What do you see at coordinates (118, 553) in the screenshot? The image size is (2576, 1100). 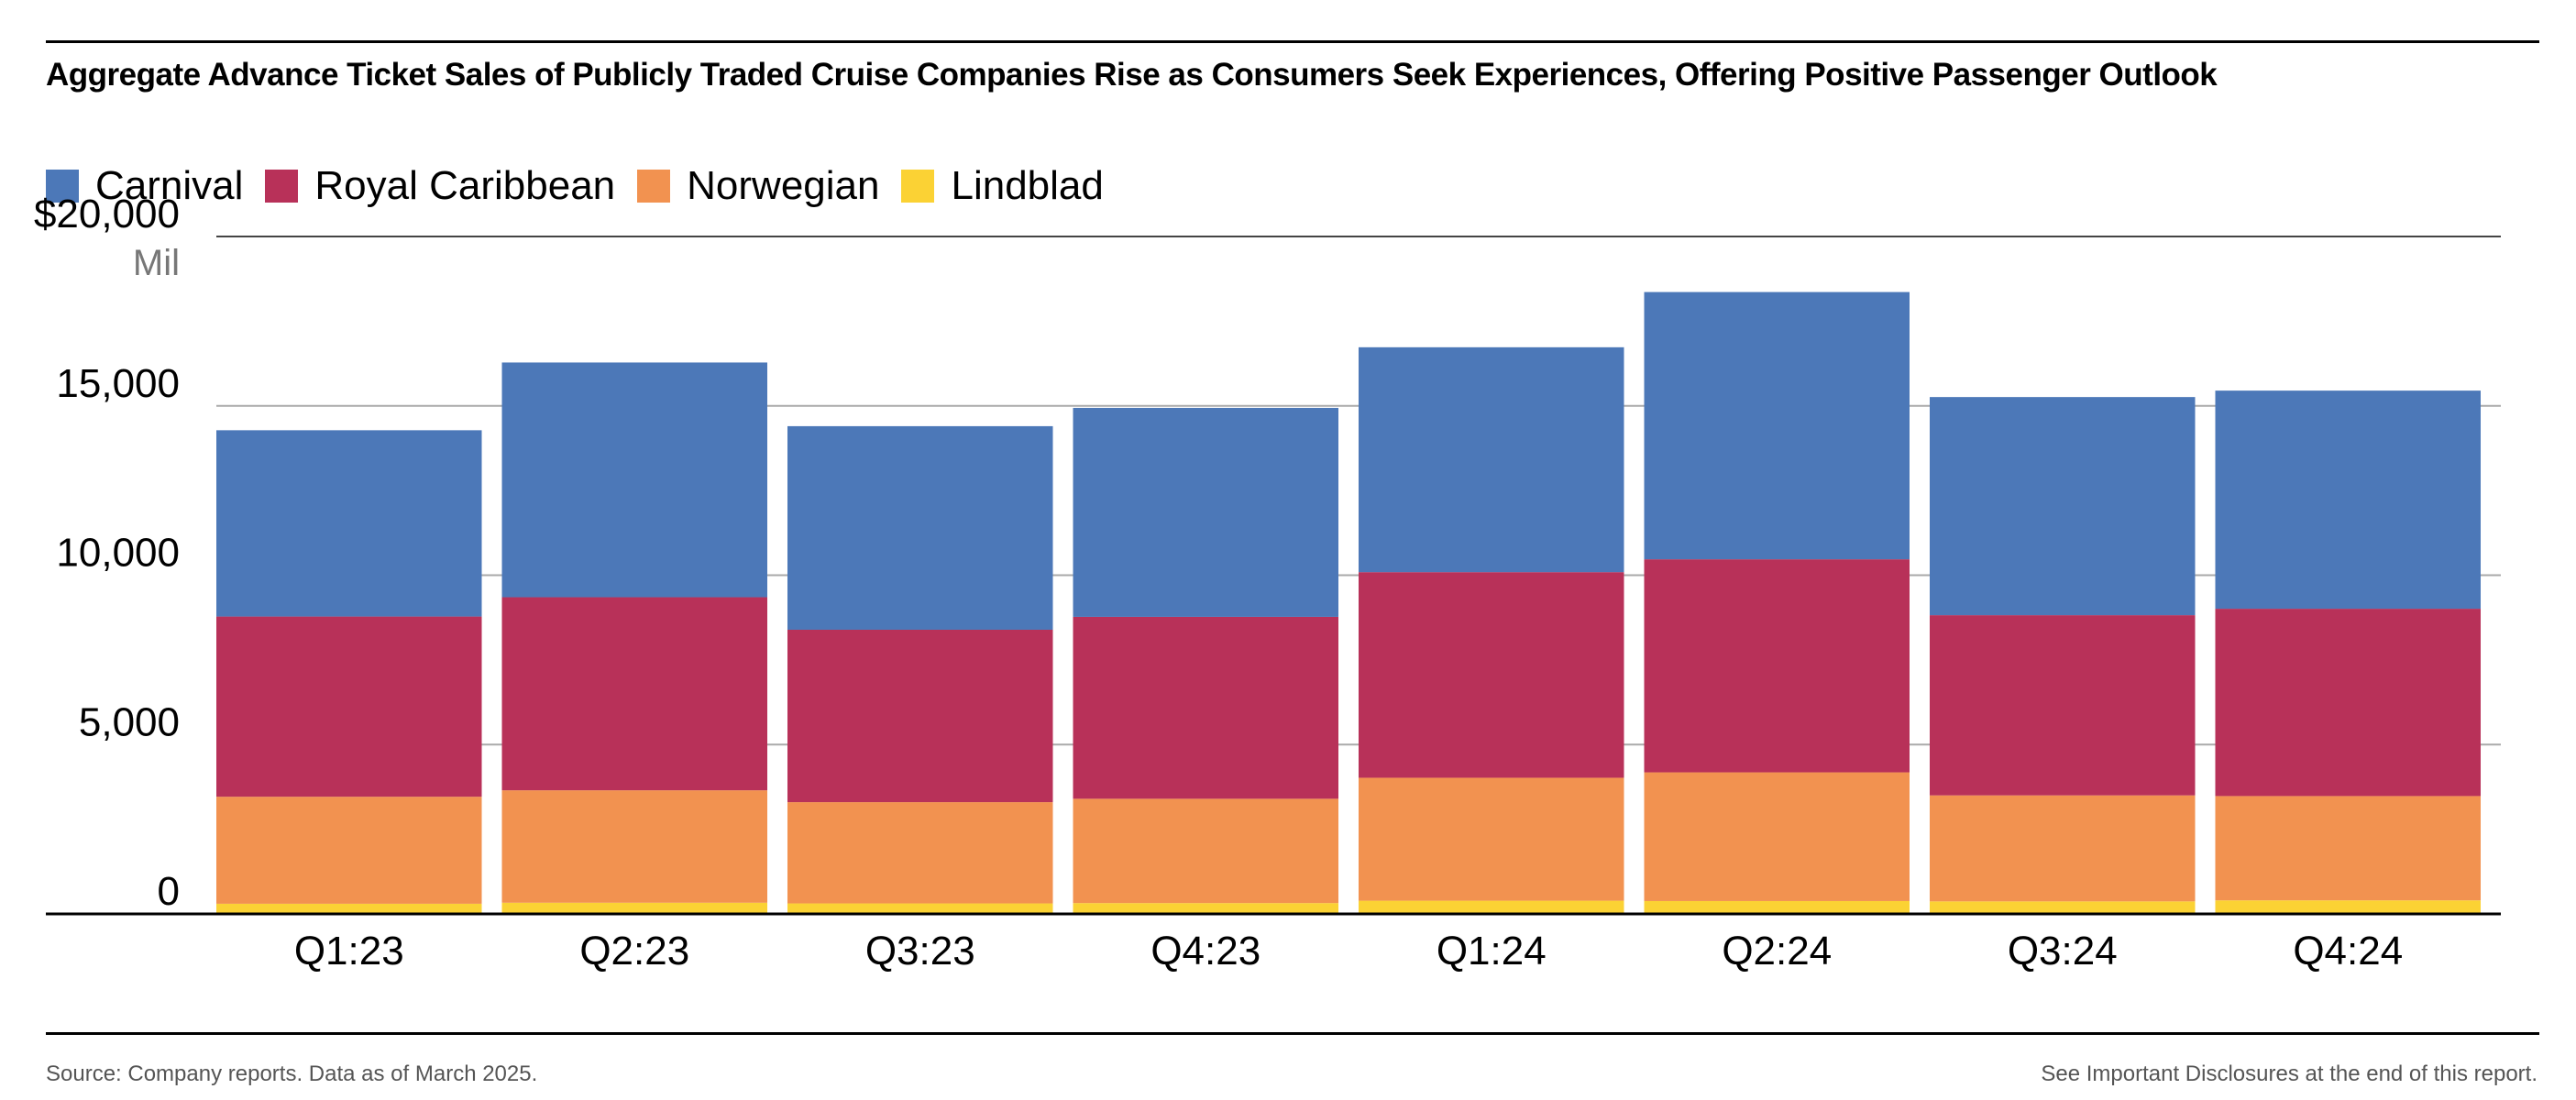 I see `y-tick-label: 10,000` at bounding box center [118, 553].